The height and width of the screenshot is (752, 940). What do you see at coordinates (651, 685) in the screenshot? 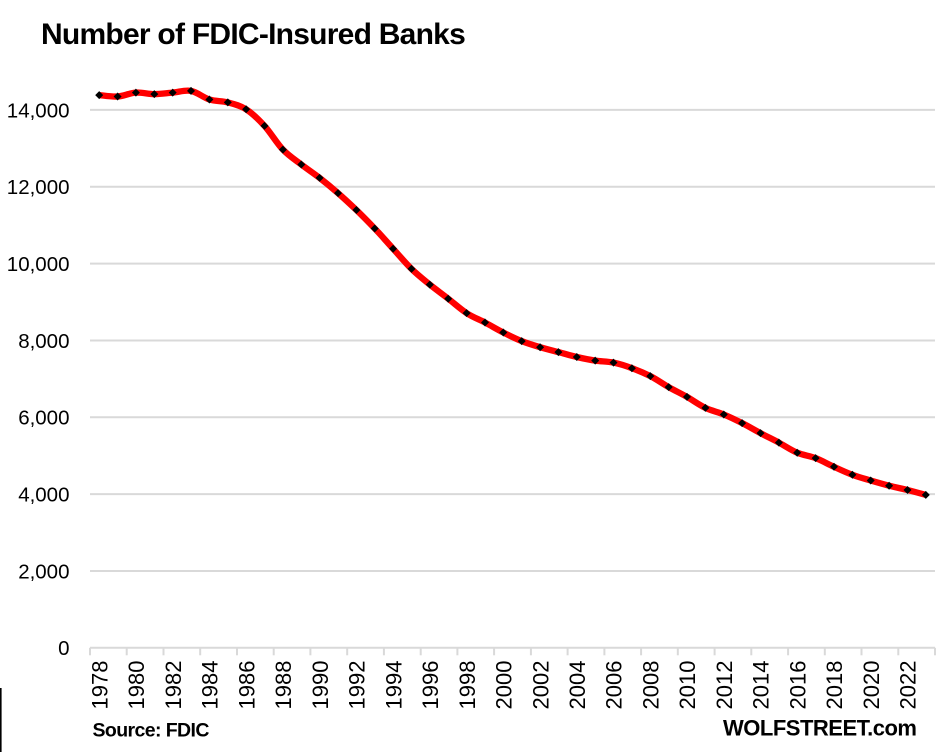
I see `svg-text: 2008` at bounding box center [651, 685].